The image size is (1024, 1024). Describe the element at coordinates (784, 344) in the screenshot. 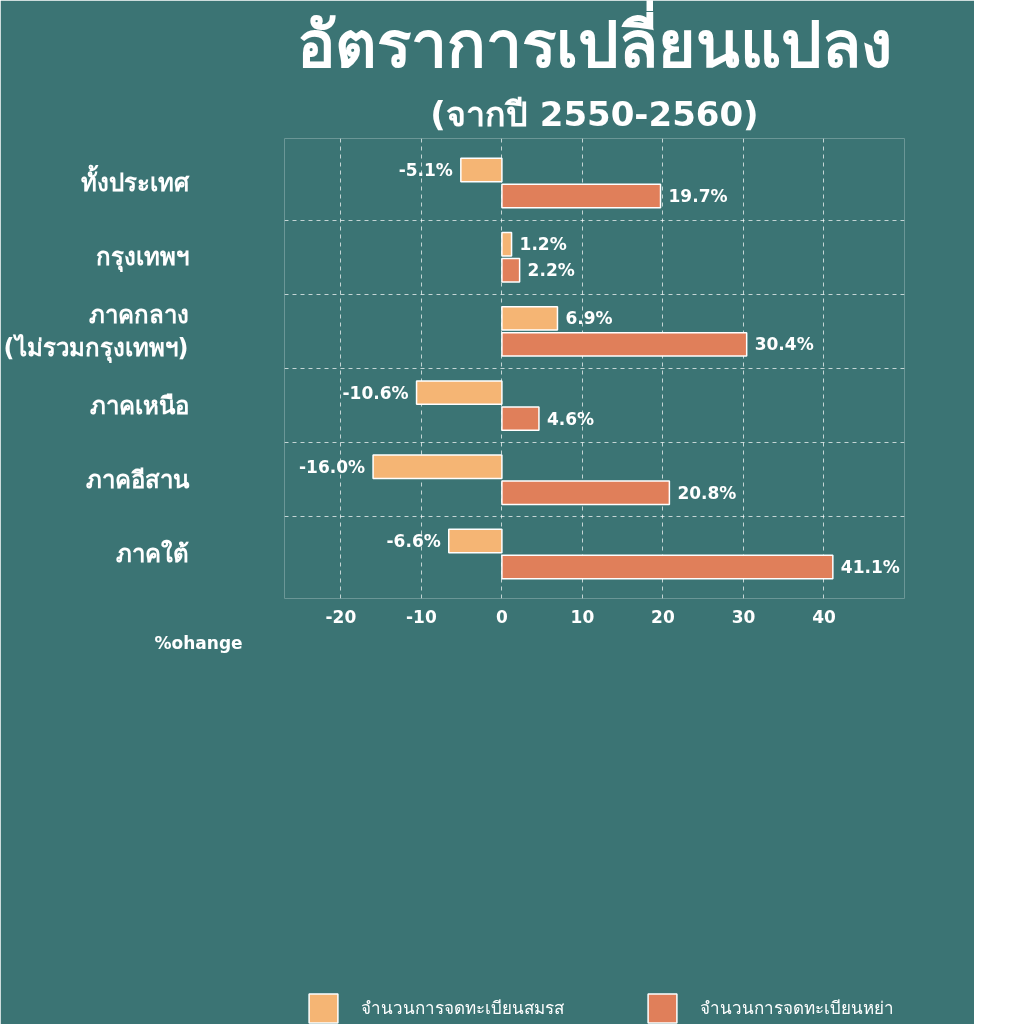

I see `data-label: 30.4%` at that location.